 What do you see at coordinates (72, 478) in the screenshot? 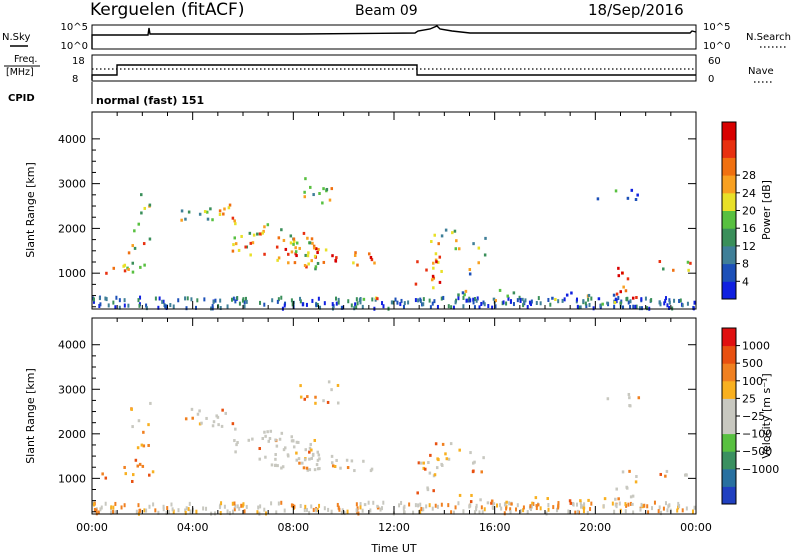
I see `ytick-label: 1000` at bounding box center [72, 478].